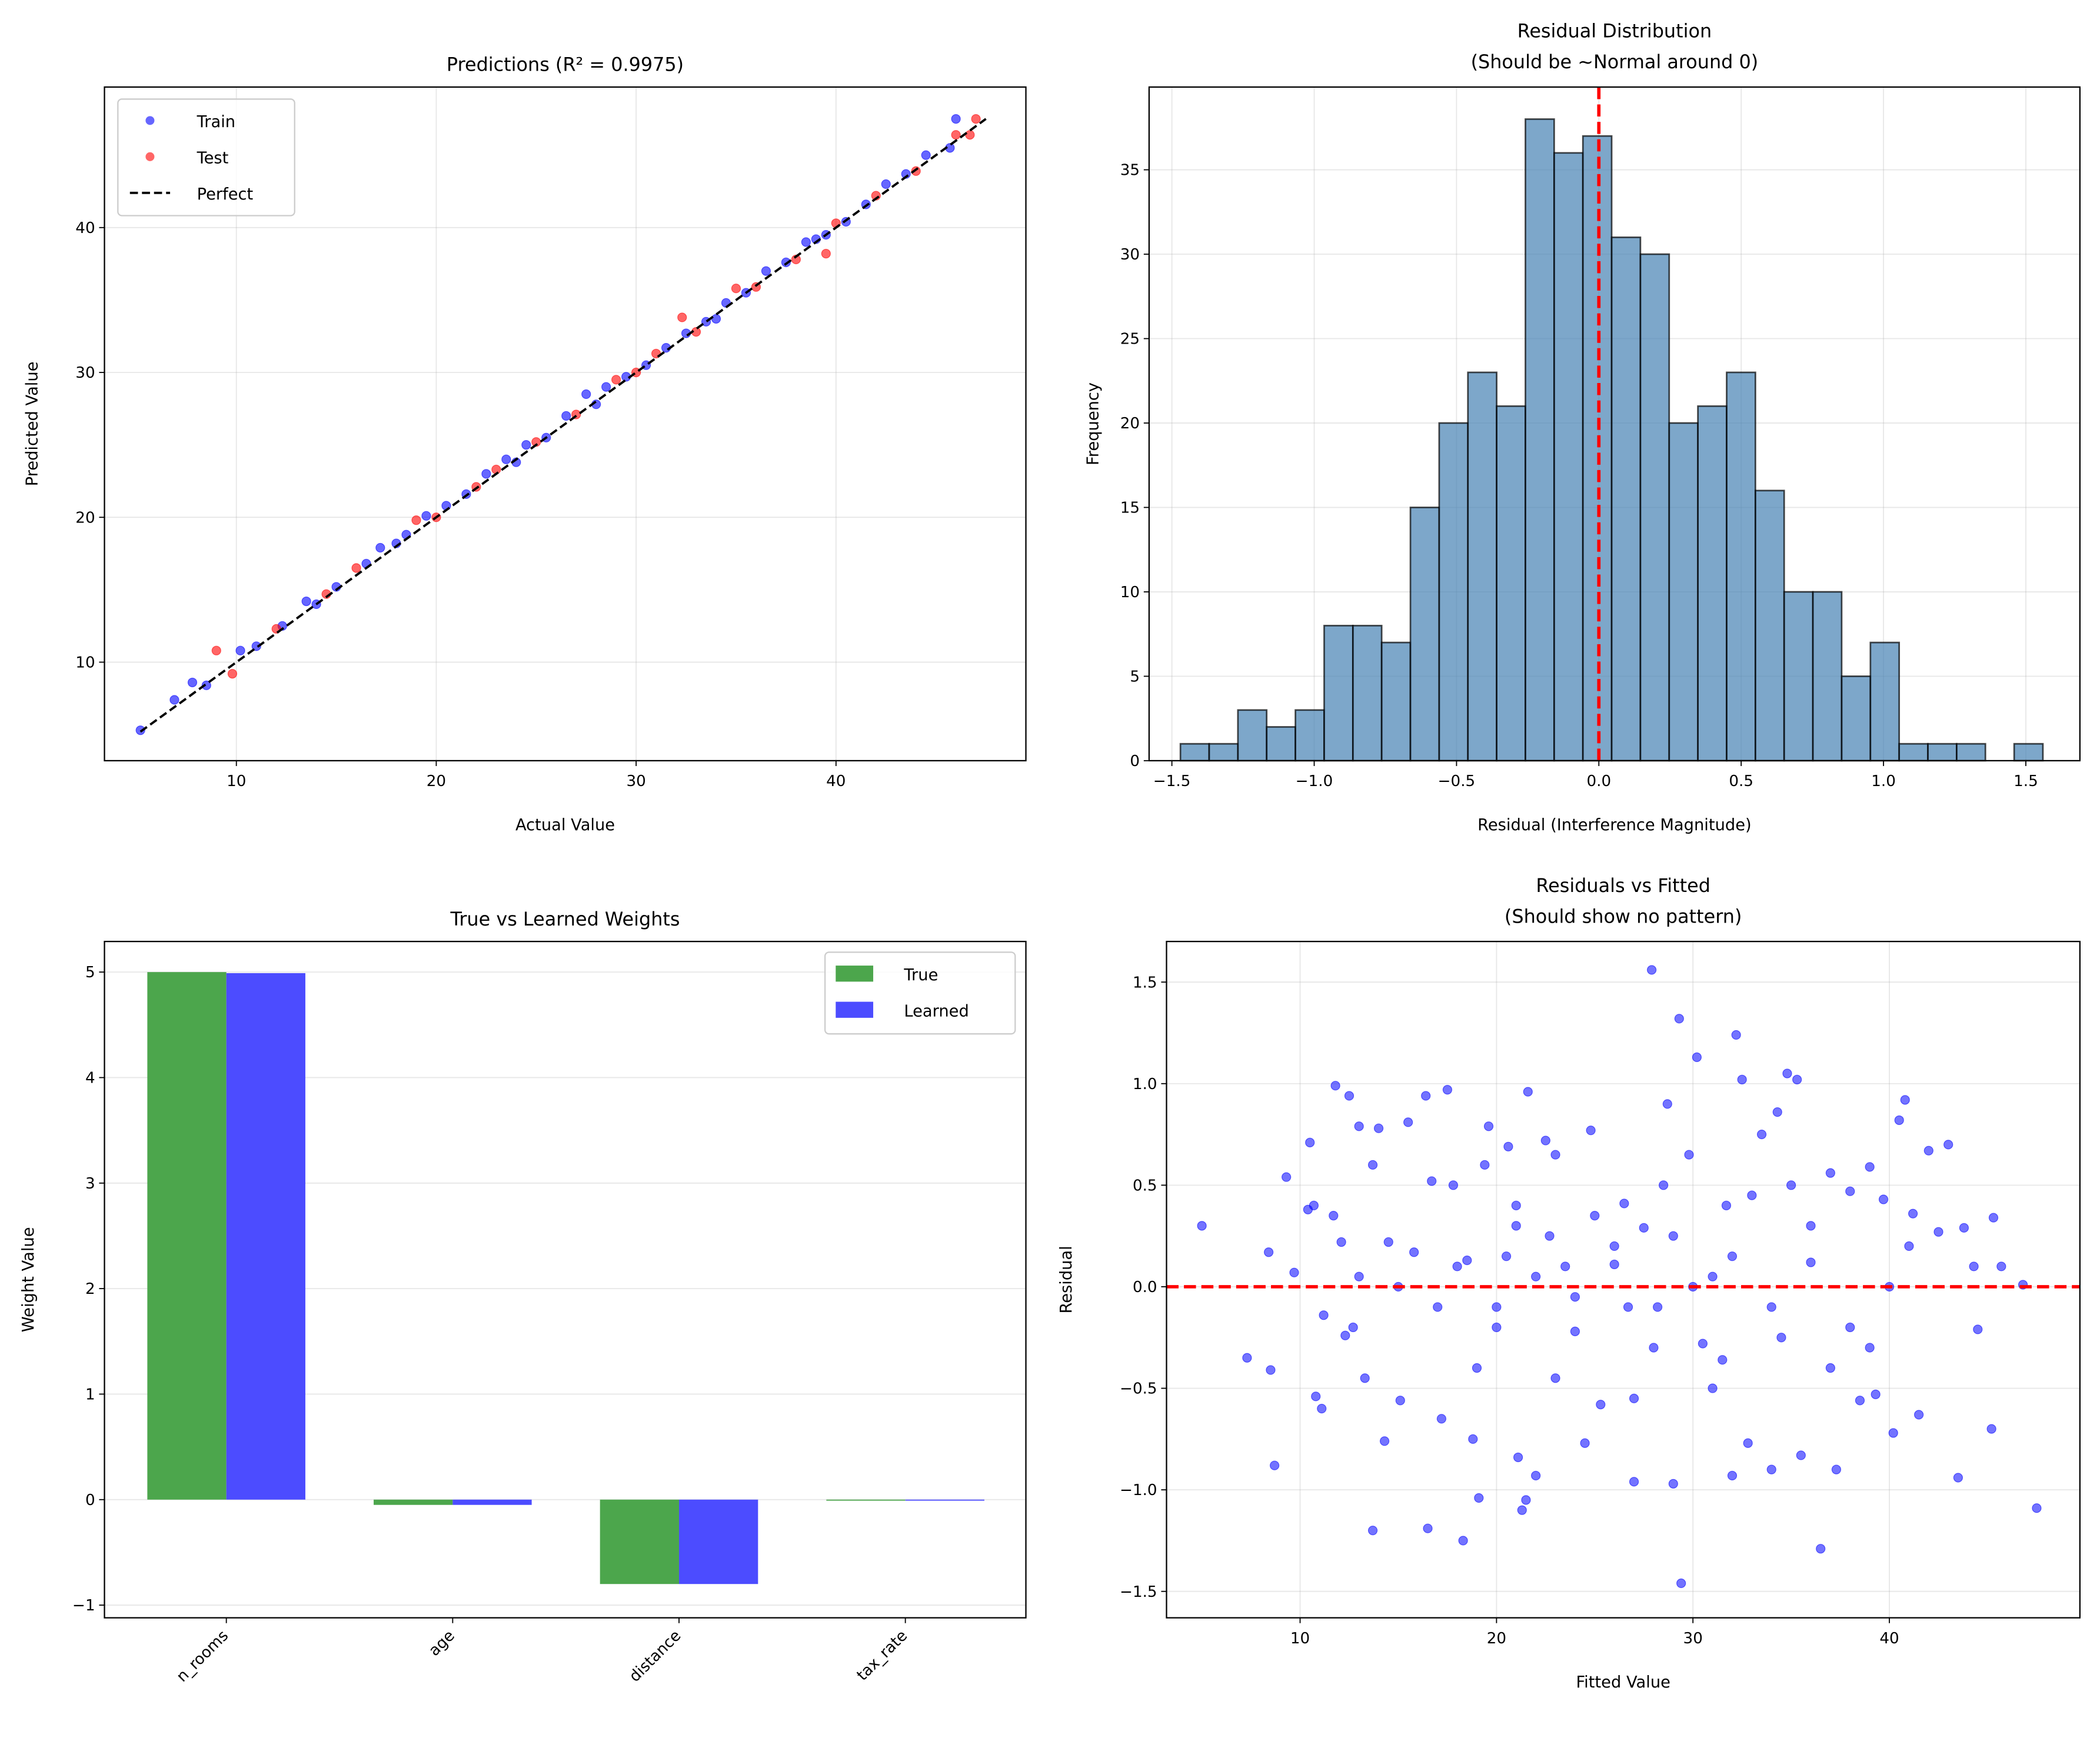 Image resolution: width=2100 pixels, height=1741 pixels. What do you see at coordinates (1145, 1288) in the screenshot?
I see `y-tick-label: 0.0` at bounding box center [1145, 1288].